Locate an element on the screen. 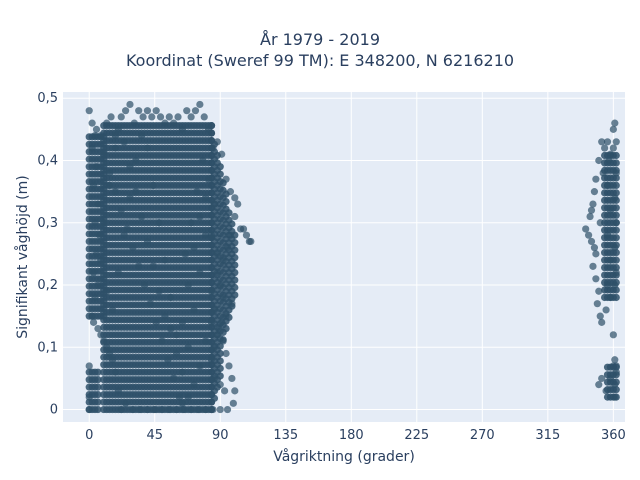 This screenshot has height=480, width=640. y-tick-label: 0,3 is located at coordinates (47, 223).